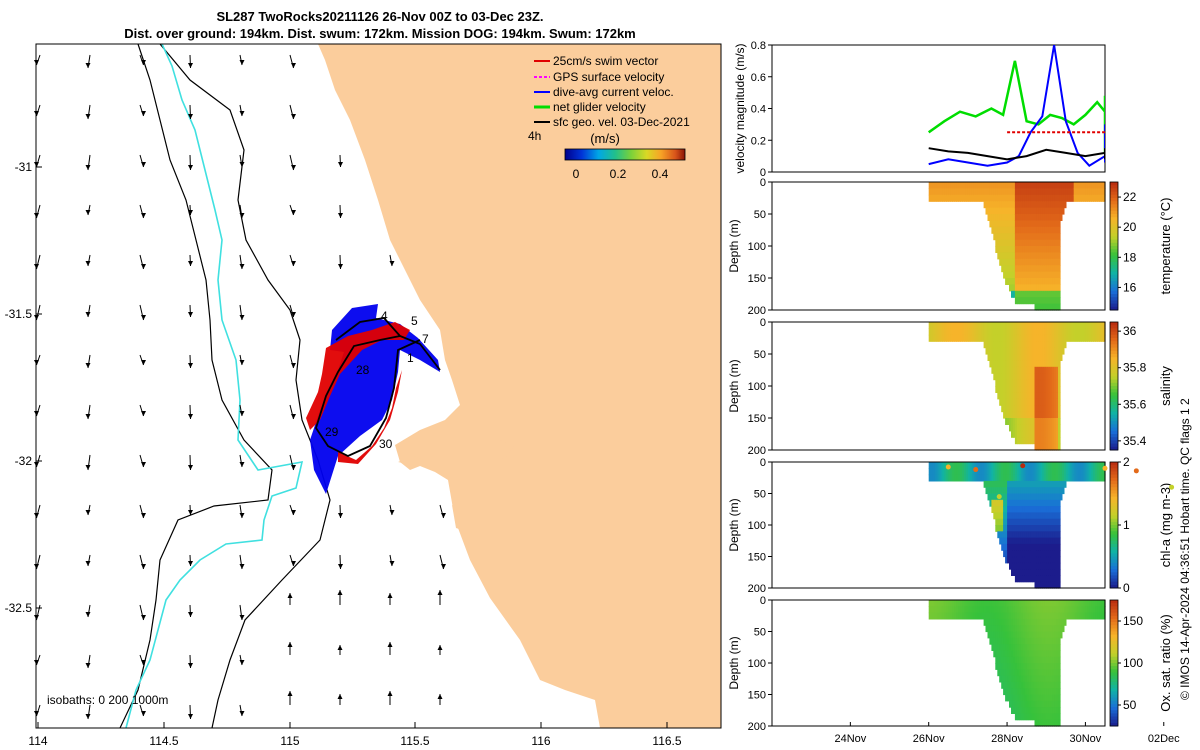  Describe the element at coordinates (850, 739) in the screenshot. I see `x-tick-label: 24Nov` at that location.